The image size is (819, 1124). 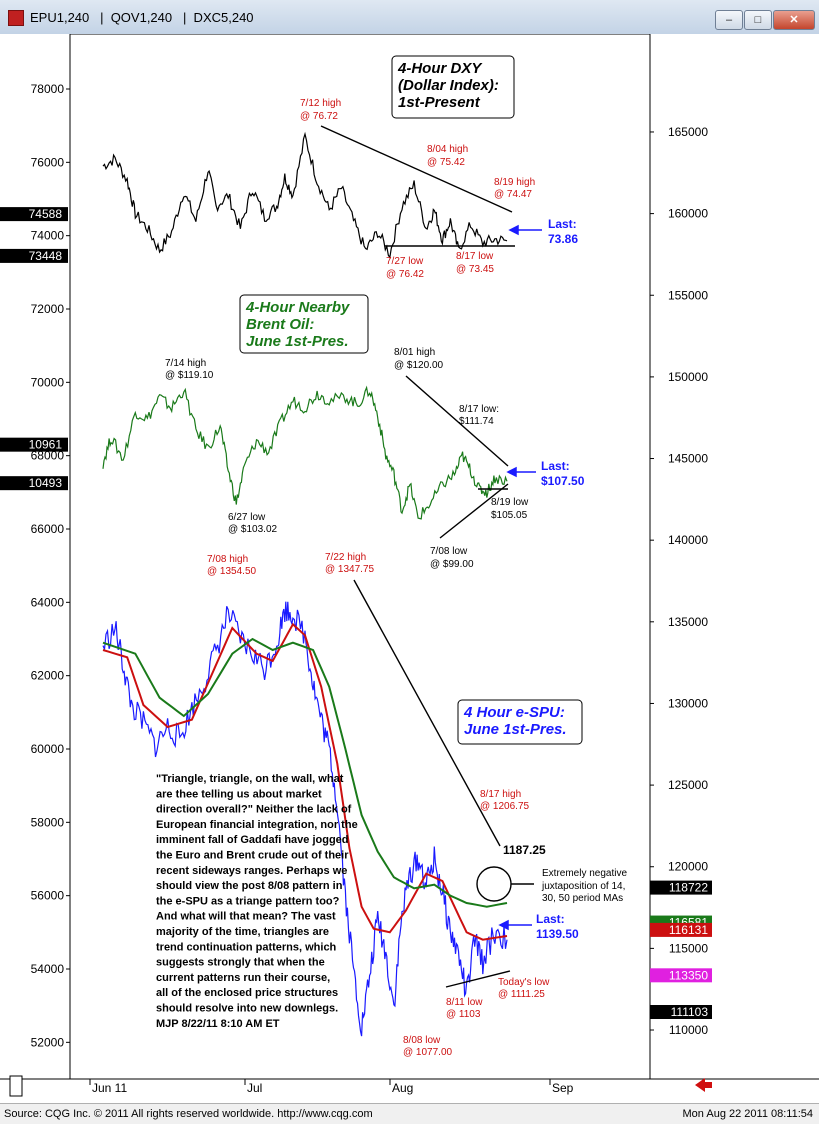 What do you see at coordinates (688, 459) in the screenshot?
I see `right-tick-label: 145000` at bounding box center [688, 459].